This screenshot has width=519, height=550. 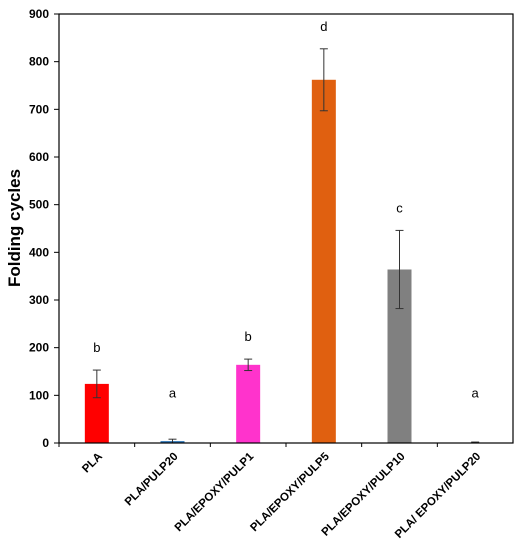 What do you see at coordinates (215, 492) in the screenshot?
I see `x-tick-label: PLA/EPOXY/PULP1` at bounding box center [215, 492].